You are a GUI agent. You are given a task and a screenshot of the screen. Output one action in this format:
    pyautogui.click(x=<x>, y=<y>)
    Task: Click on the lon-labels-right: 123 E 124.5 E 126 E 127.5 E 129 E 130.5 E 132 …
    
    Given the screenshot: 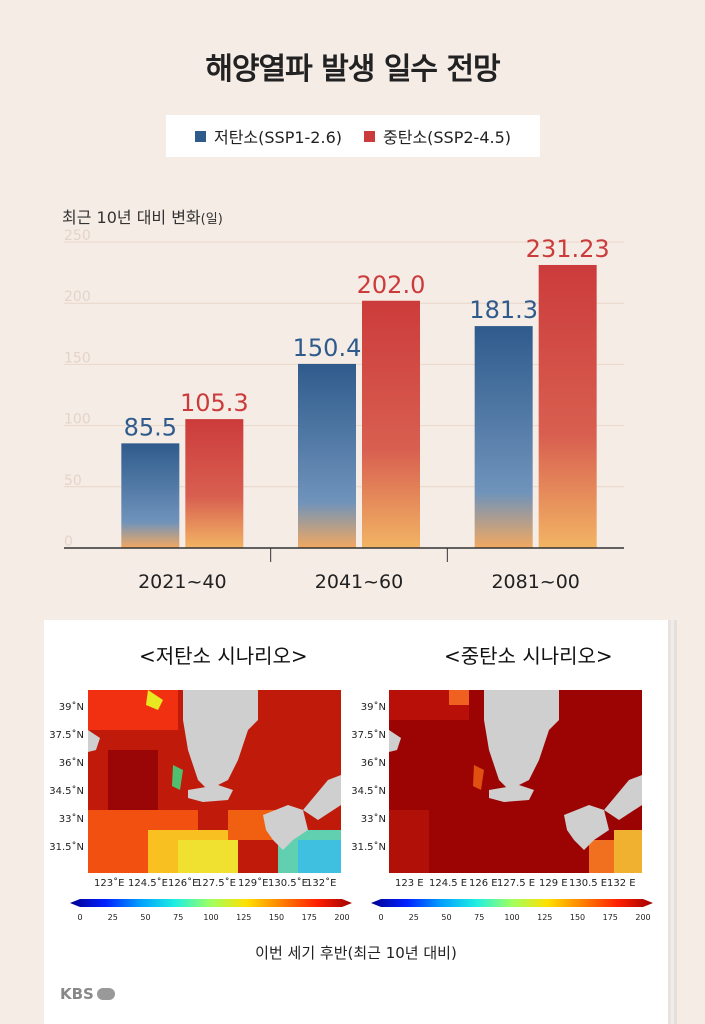 What is the action you would take?
    pyautogui.click(x=515, y=885)
    